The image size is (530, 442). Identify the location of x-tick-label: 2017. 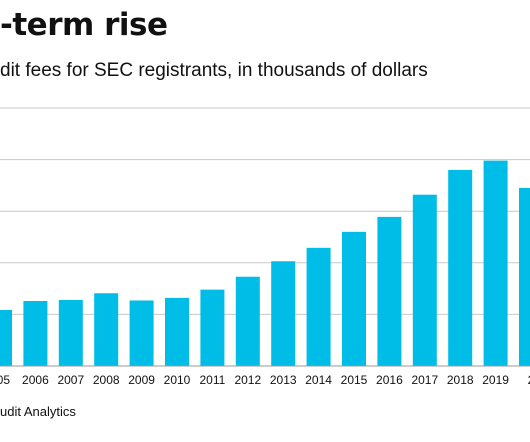
(424, 380).